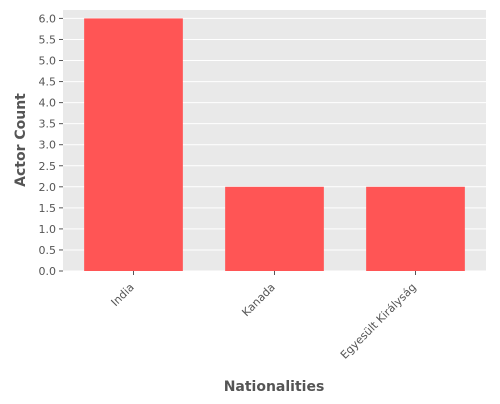  I want to click on y-tick-label: 0.0, so click(48, 271).